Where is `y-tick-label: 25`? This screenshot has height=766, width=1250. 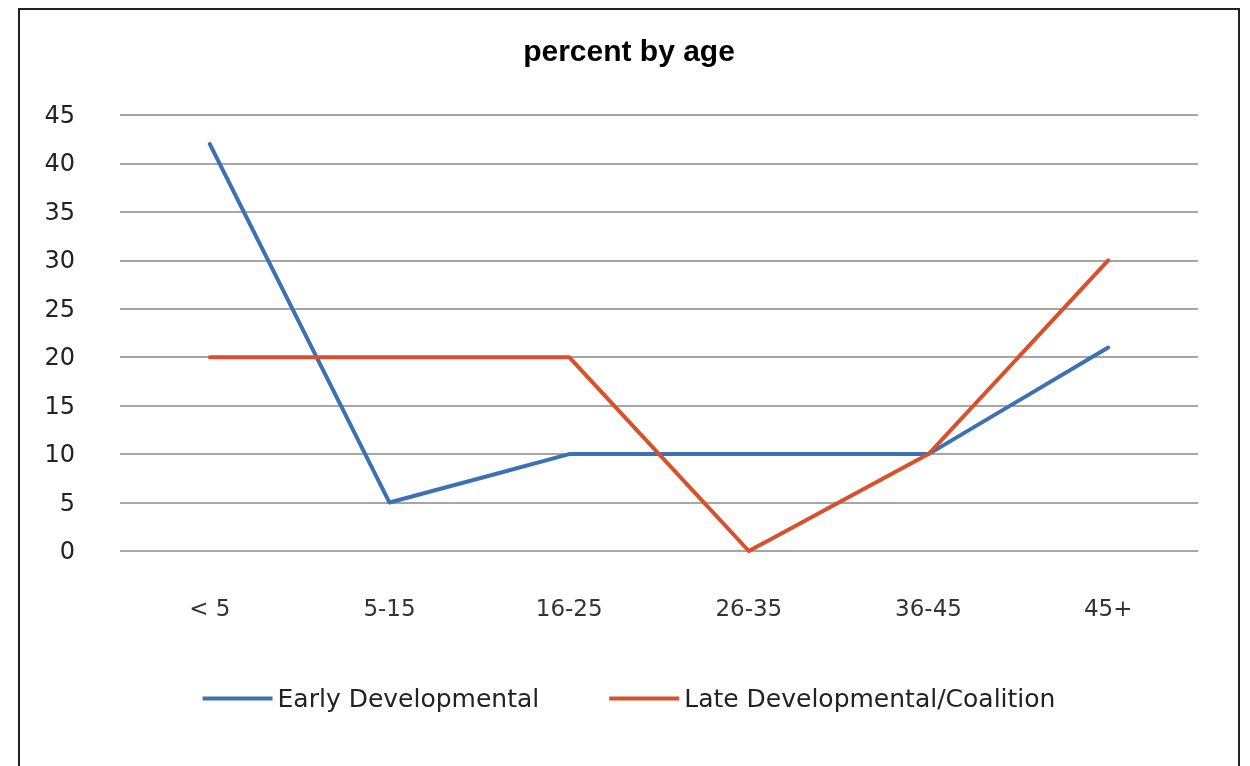
y-tick-label: 25 is located at coordinates (59, 308).